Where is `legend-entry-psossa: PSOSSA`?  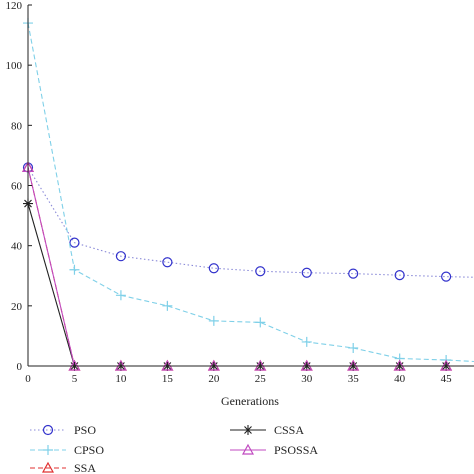
legend-entry-psossa: PSOSSA is located at coordinates (274, 450).